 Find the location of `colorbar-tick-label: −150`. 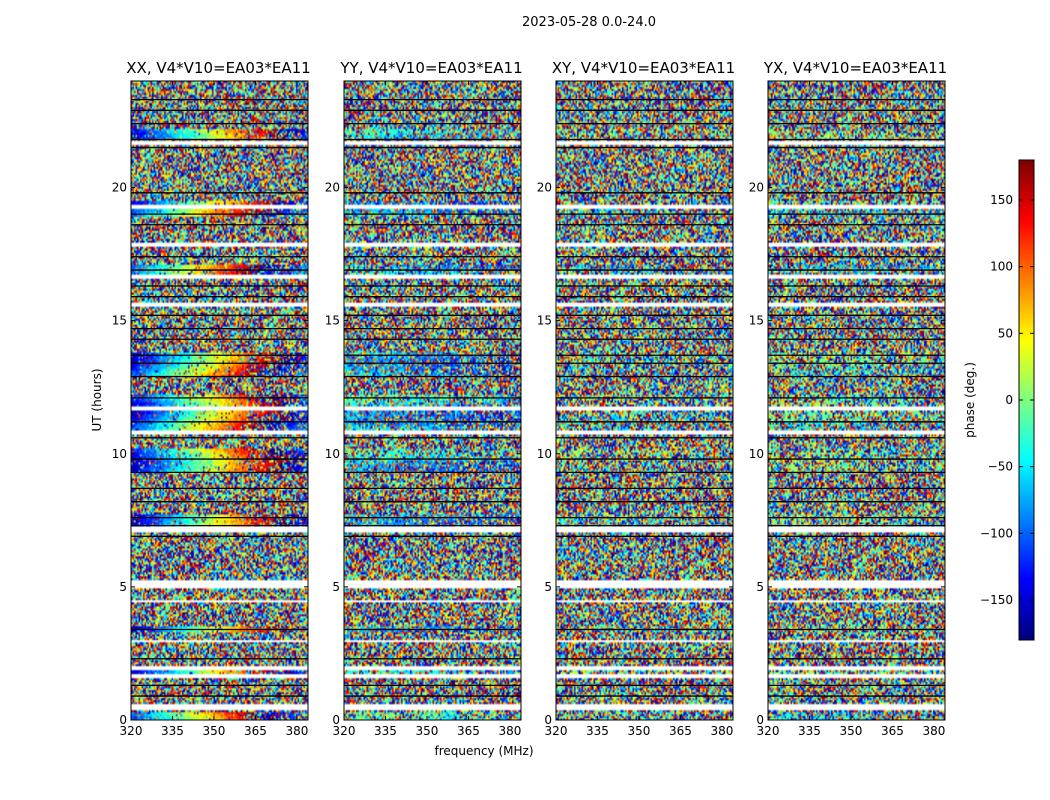

colorbar-tick-label: −150 is located at coordinates (996, 600).